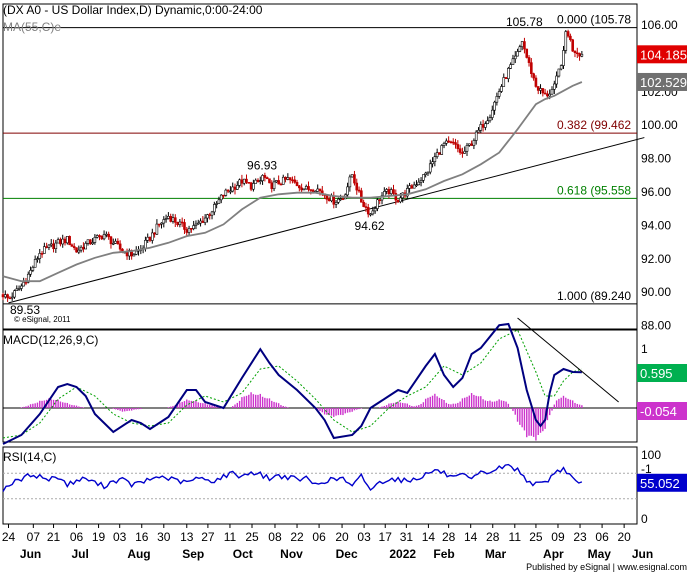  I want to click on month-label: Oct, so click(243, 554).